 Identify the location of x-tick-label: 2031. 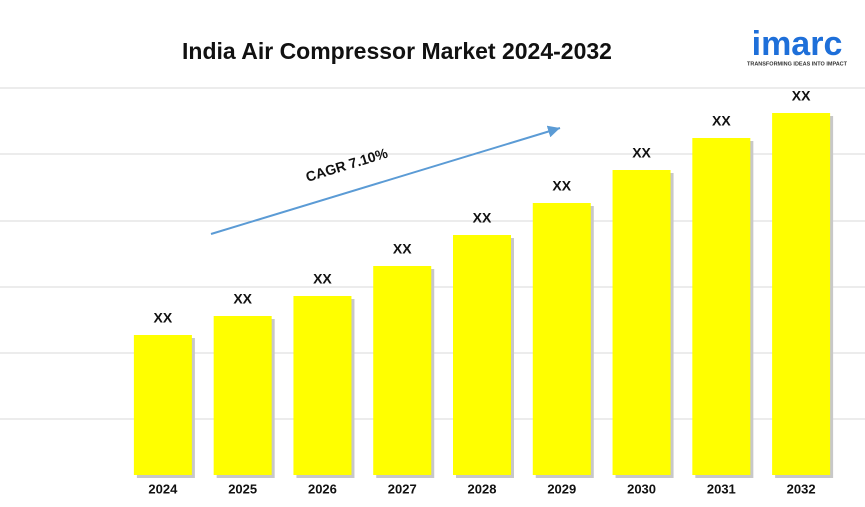
(721, 488).